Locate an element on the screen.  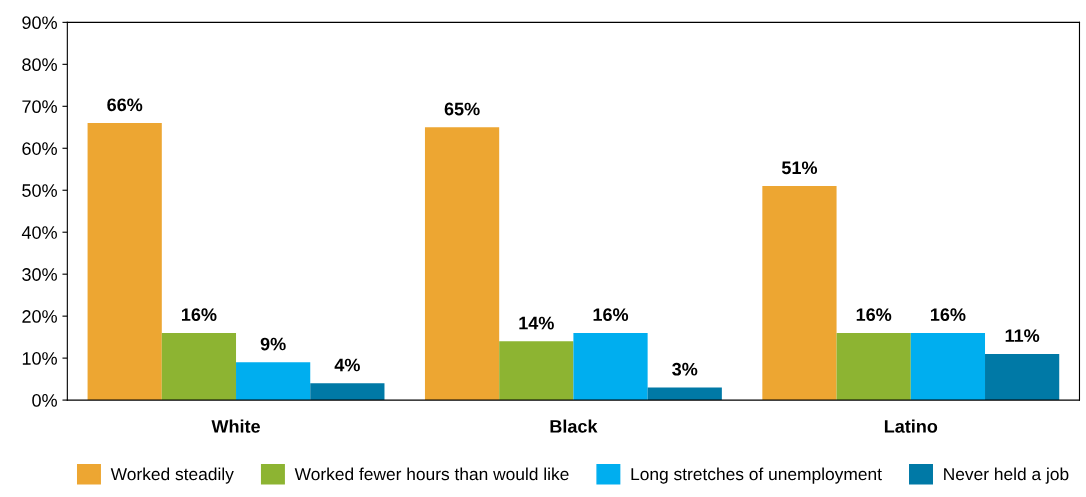
y-tick-label: 80% is located at coordinates (39, 65).